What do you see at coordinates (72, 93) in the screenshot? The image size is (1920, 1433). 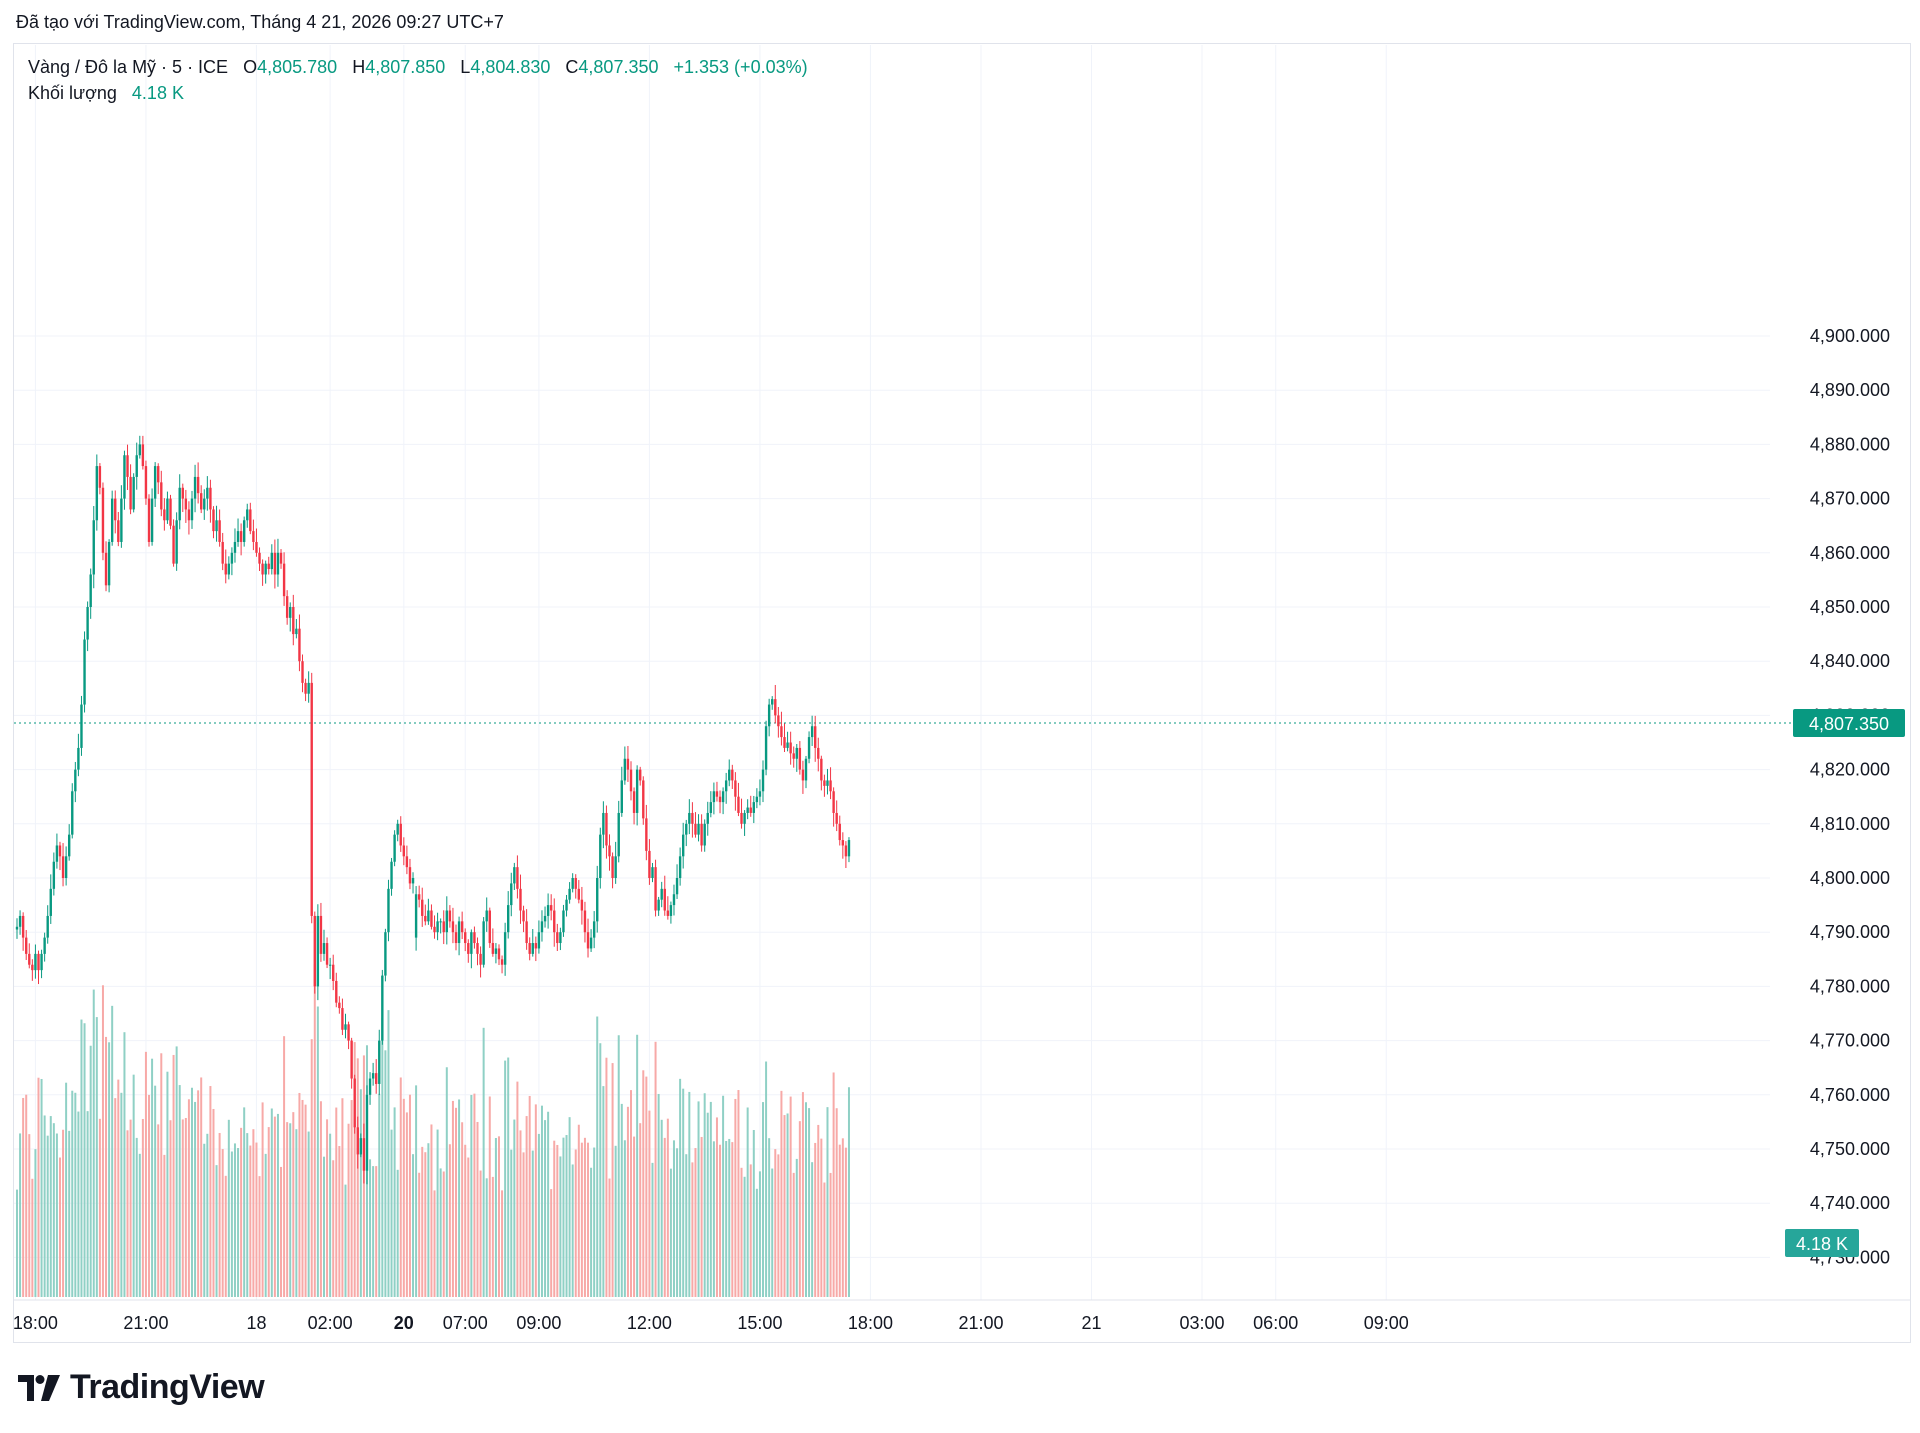 I see `volume-label: Khối lượng` at bounding box center [72, 93].